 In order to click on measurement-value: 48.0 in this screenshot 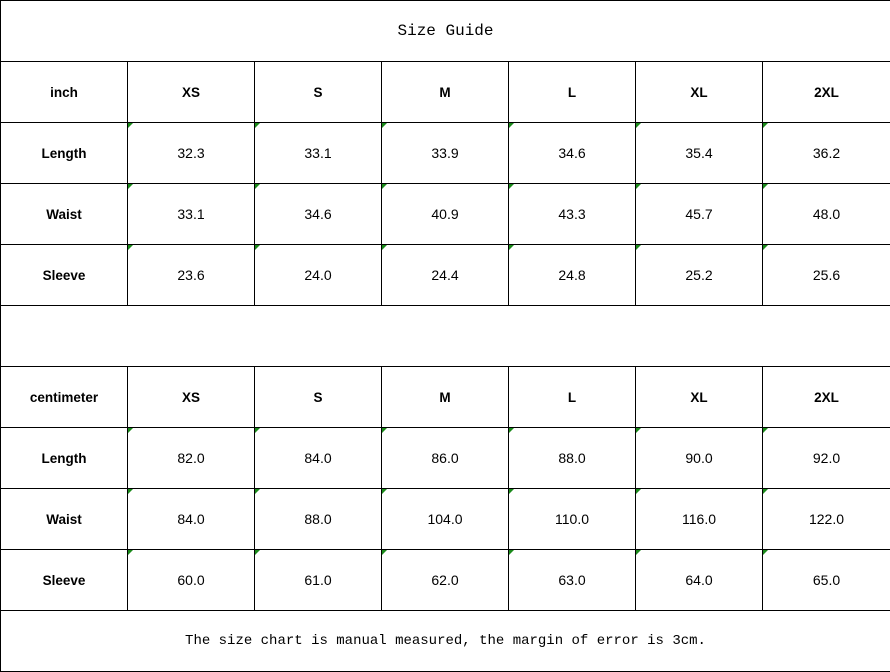, I will do `click(826, 214)`.